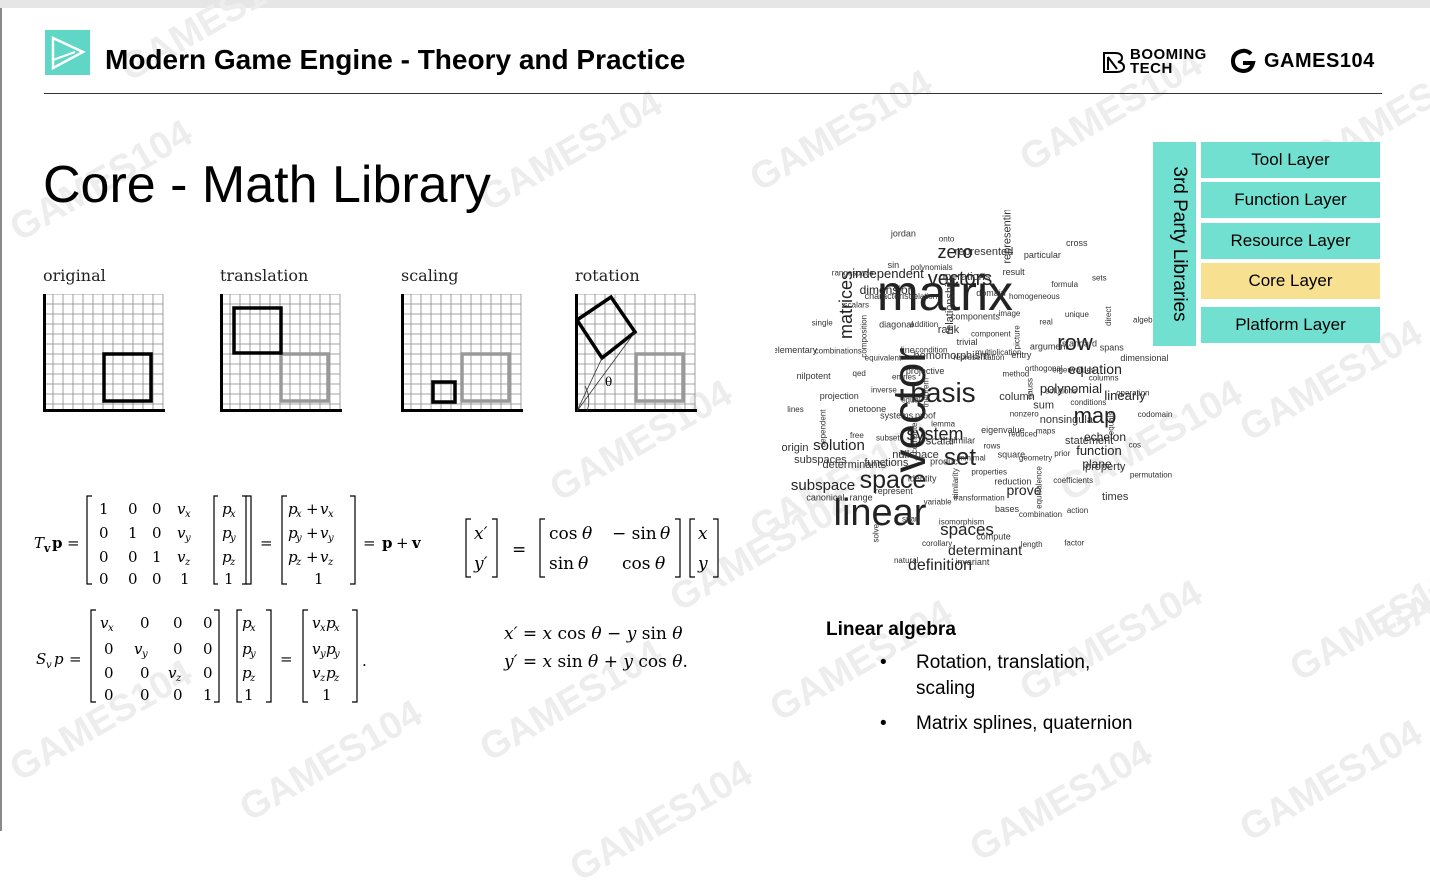  What do you see at coordinates (1073, 370) in the screenshot?
I see `word-cloud-word: eigenvalues` at bounding box center [1073, 370].